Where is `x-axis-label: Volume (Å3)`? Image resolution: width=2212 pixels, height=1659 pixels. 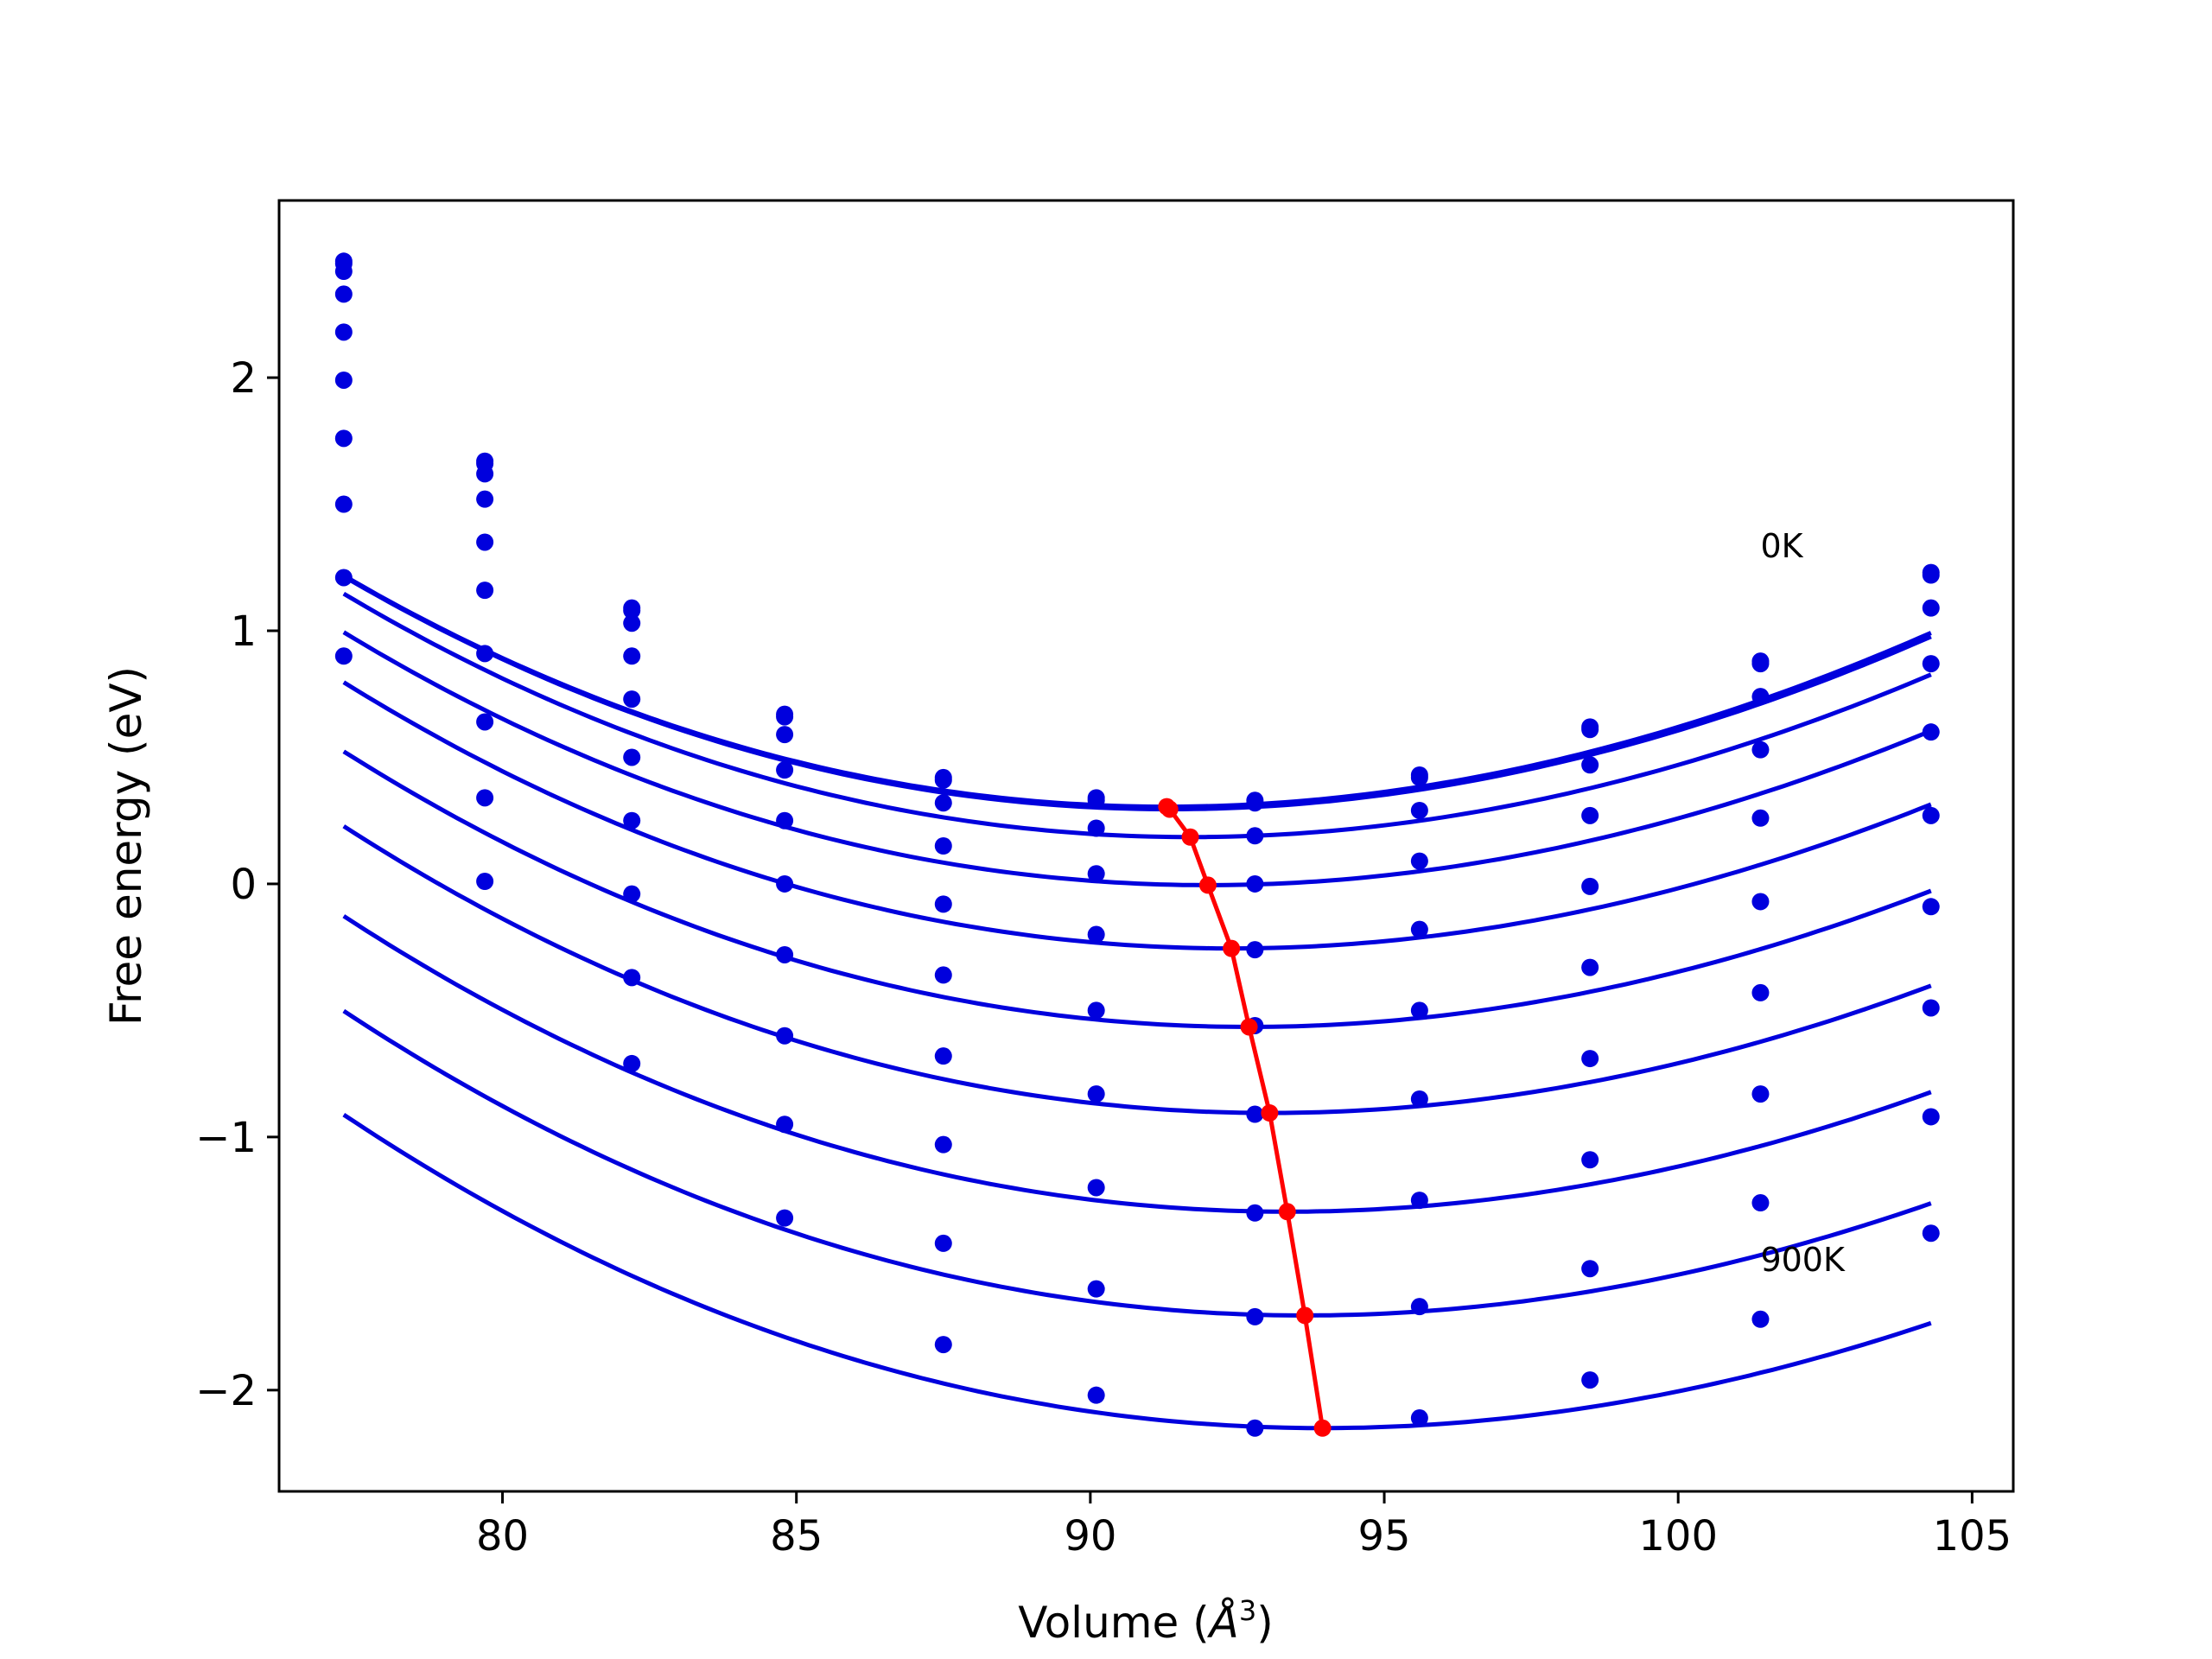 x-axis-label: Volume (Å3) is located at coordinates (1145, 1621).